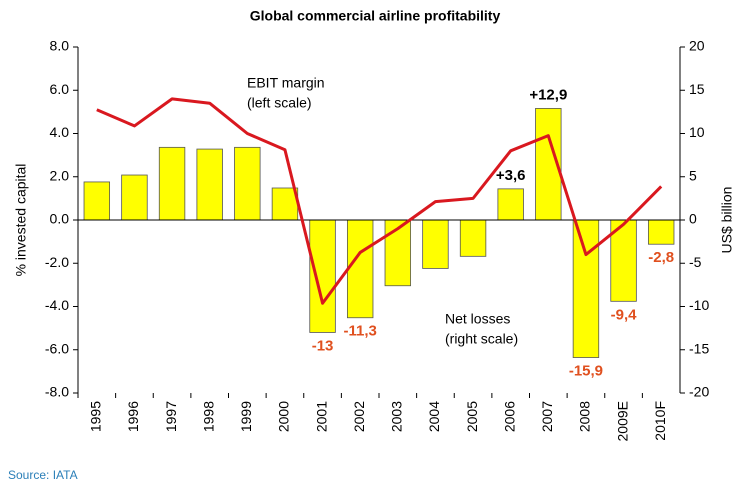  What do you see at coordinates (359, 416) in the screenshot?
I see `x-tick-label: 2002` at bounding box center [359, 416].